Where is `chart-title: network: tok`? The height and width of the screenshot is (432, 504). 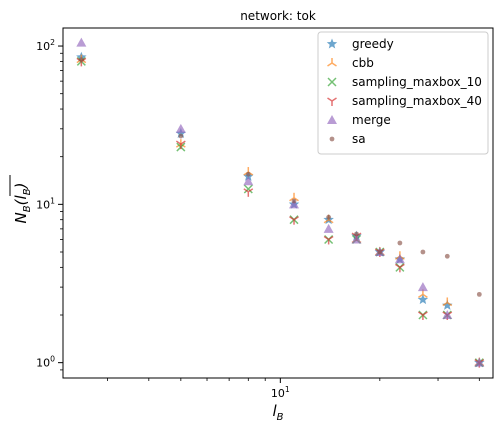 chart-title: network: tok is located at coordinates (278, 16).